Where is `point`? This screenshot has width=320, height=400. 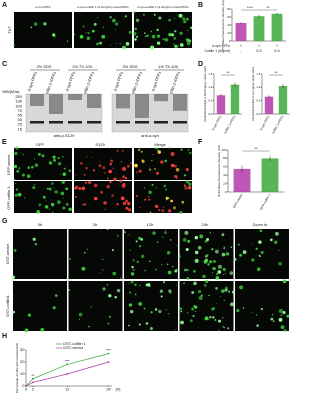 point is located at coordinates (32, 382).